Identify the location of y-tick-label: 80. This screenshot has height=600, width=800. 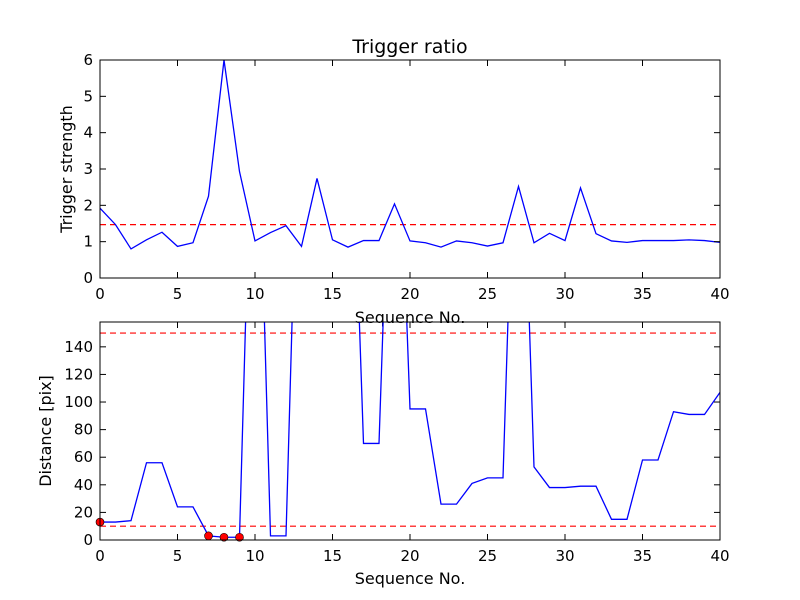
(83, 430).